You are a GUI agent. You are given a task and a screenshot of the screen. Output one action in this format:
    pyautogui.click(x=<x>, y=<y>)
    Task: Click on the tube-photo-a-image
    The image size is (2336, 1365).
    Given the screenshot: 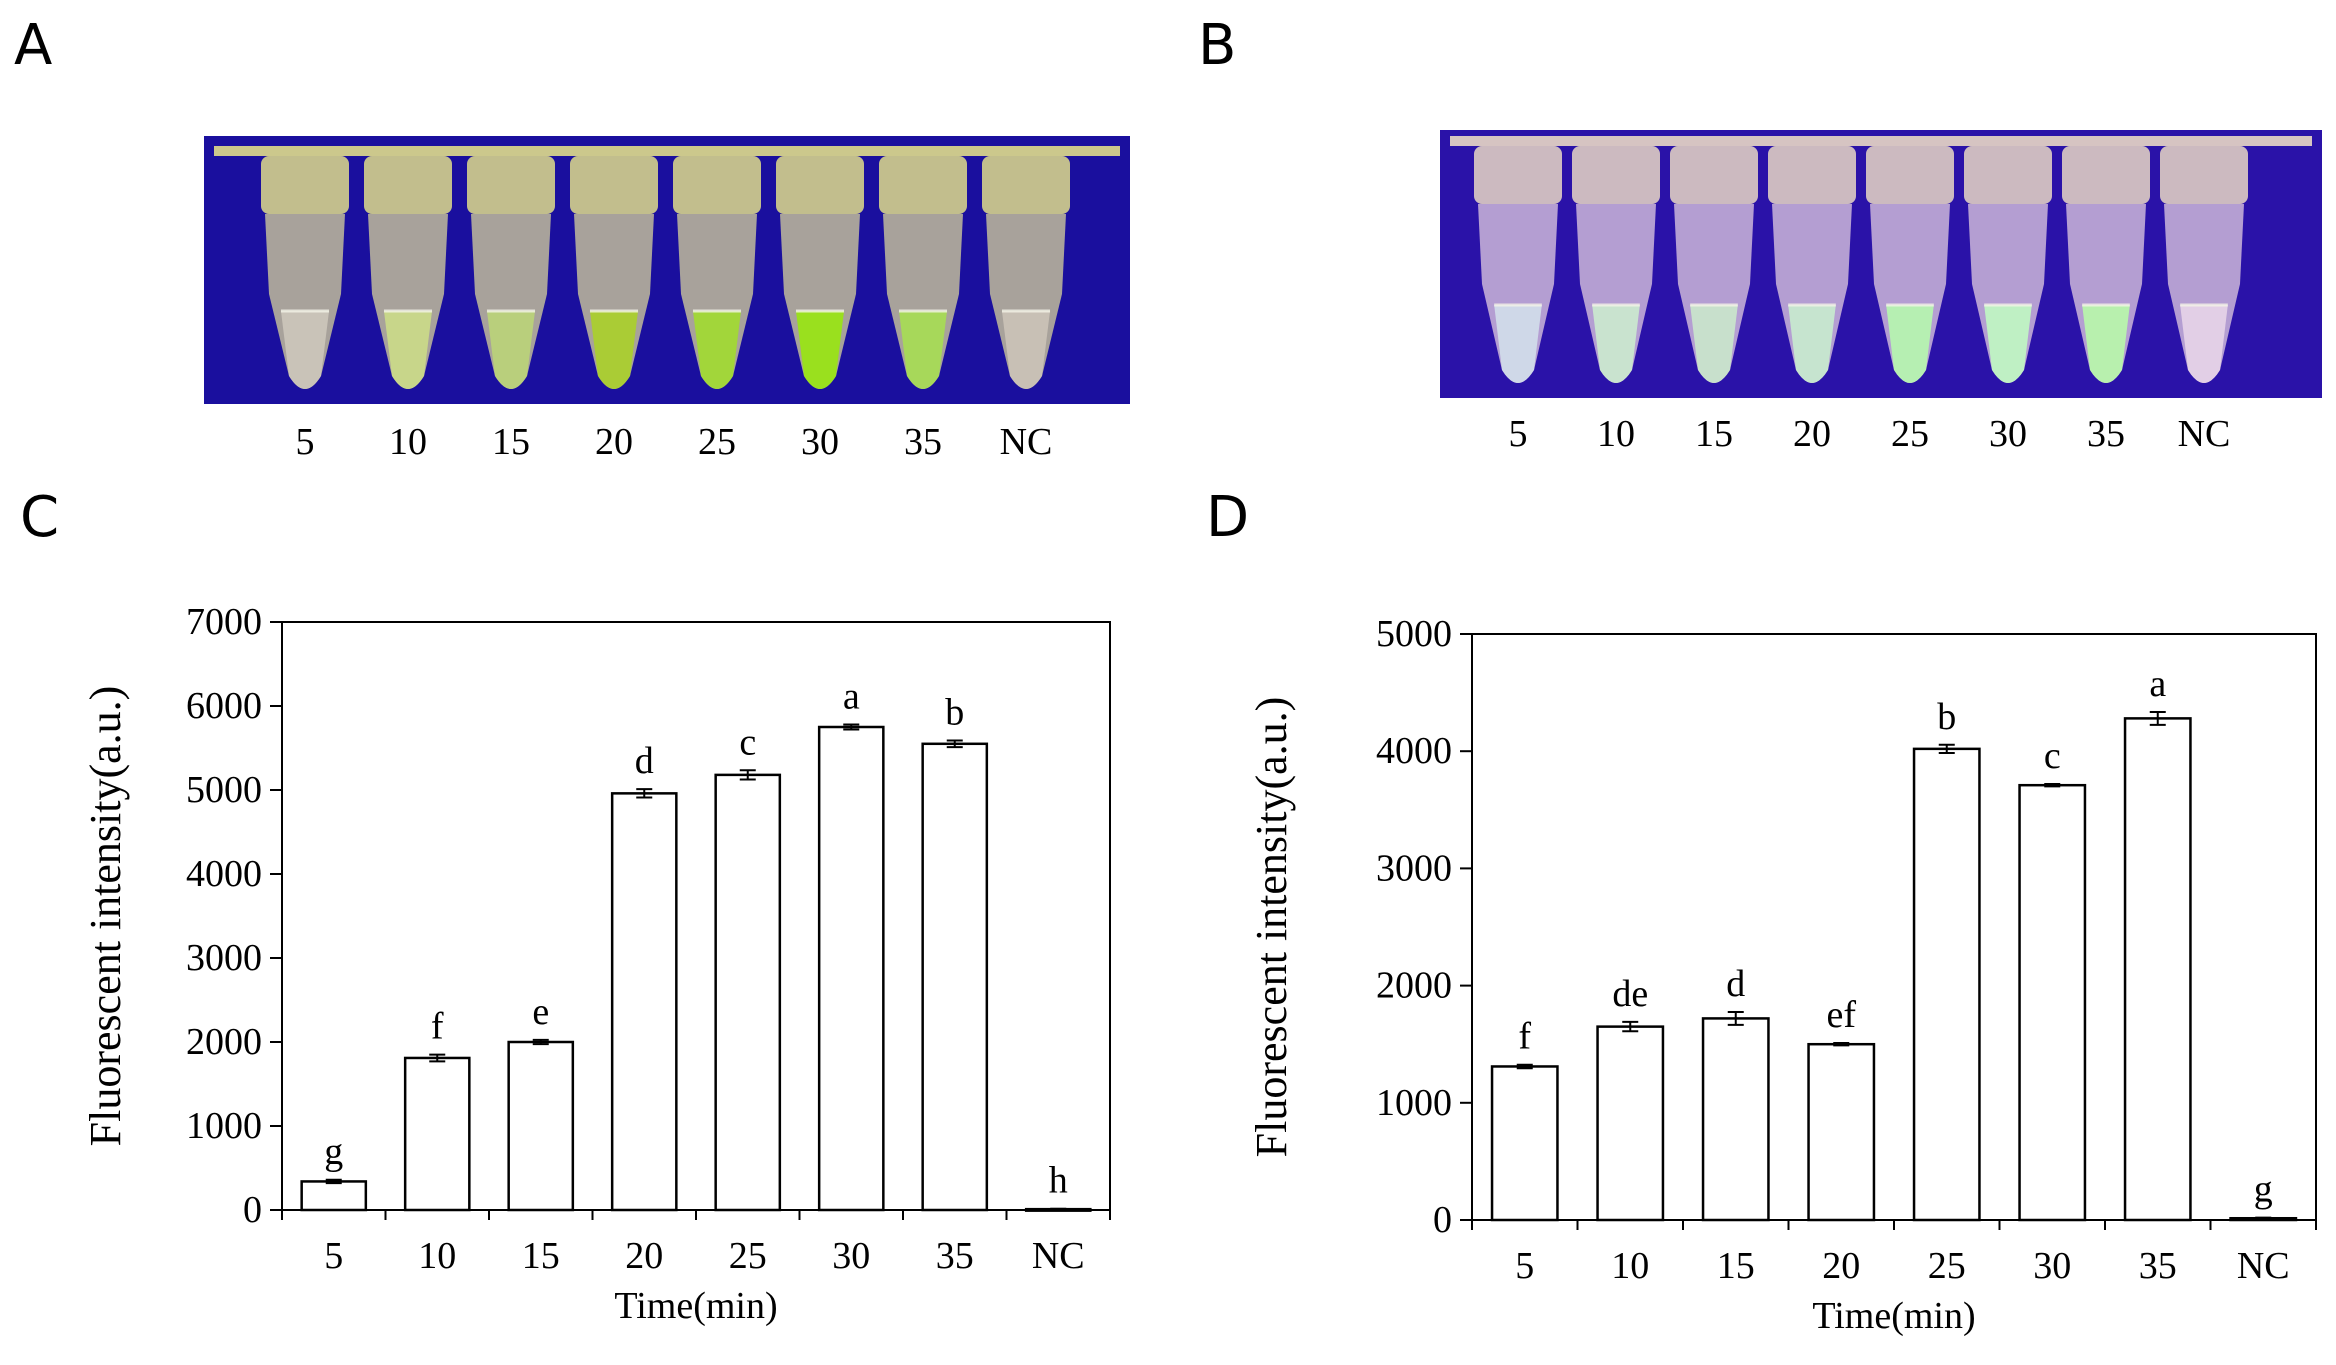 What is the action you would take?
    pyautogui.click(x=667, y=270)
    